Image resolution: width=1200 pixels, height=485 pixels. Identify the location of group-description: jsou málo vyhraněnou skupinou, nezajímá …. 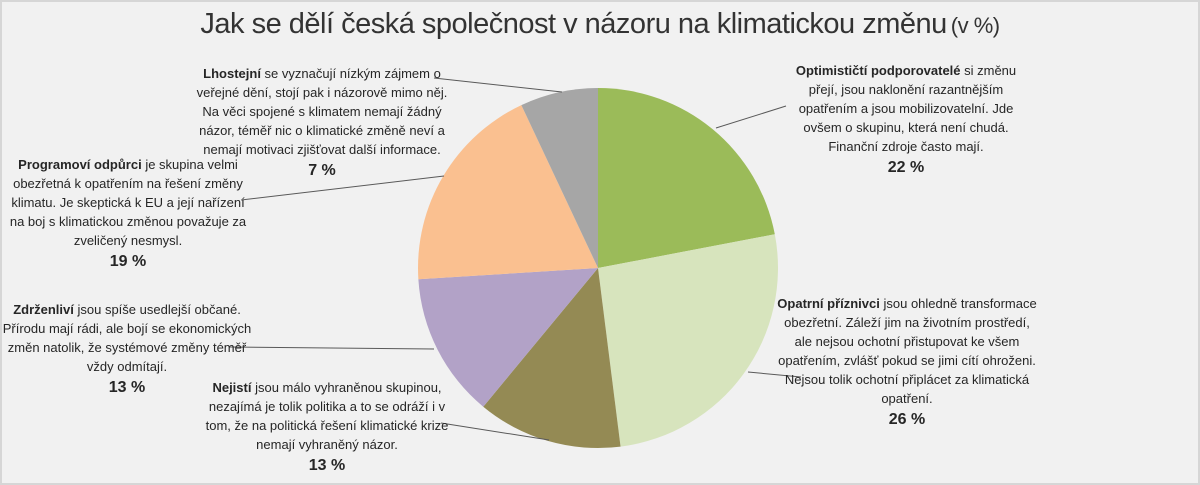
(327, 416).